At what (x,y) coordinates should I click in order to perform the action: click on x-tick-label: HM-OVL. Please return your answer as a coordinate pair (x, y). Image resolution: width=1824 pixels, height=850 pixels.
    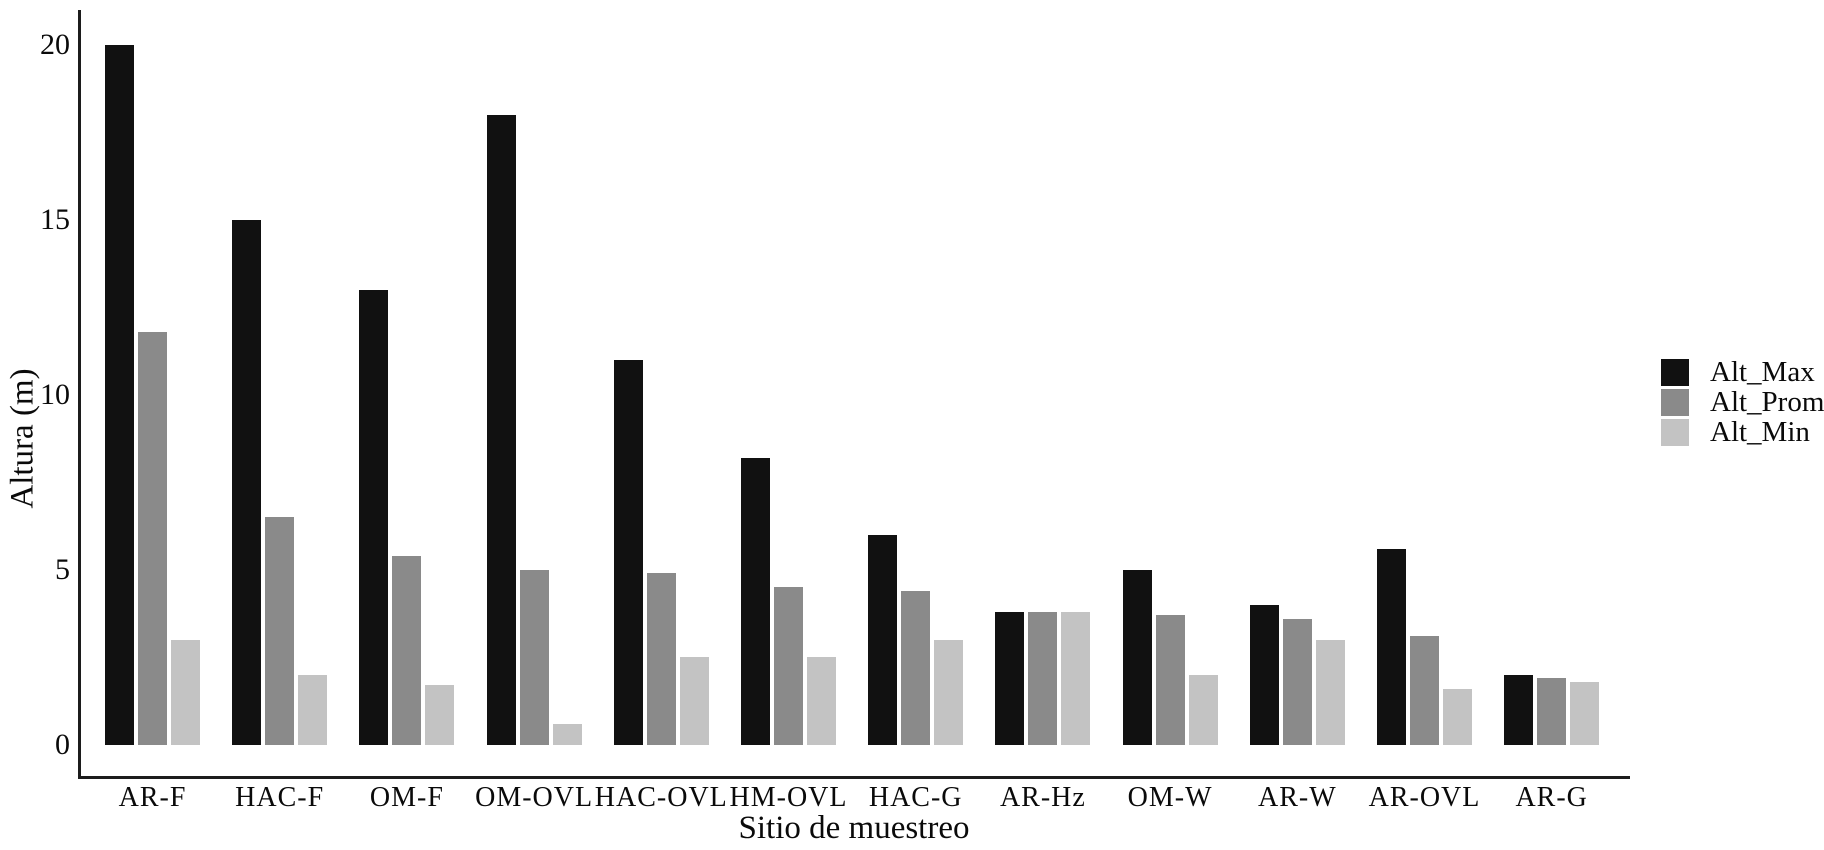
    Looking at the image, I should click on (788, 797).